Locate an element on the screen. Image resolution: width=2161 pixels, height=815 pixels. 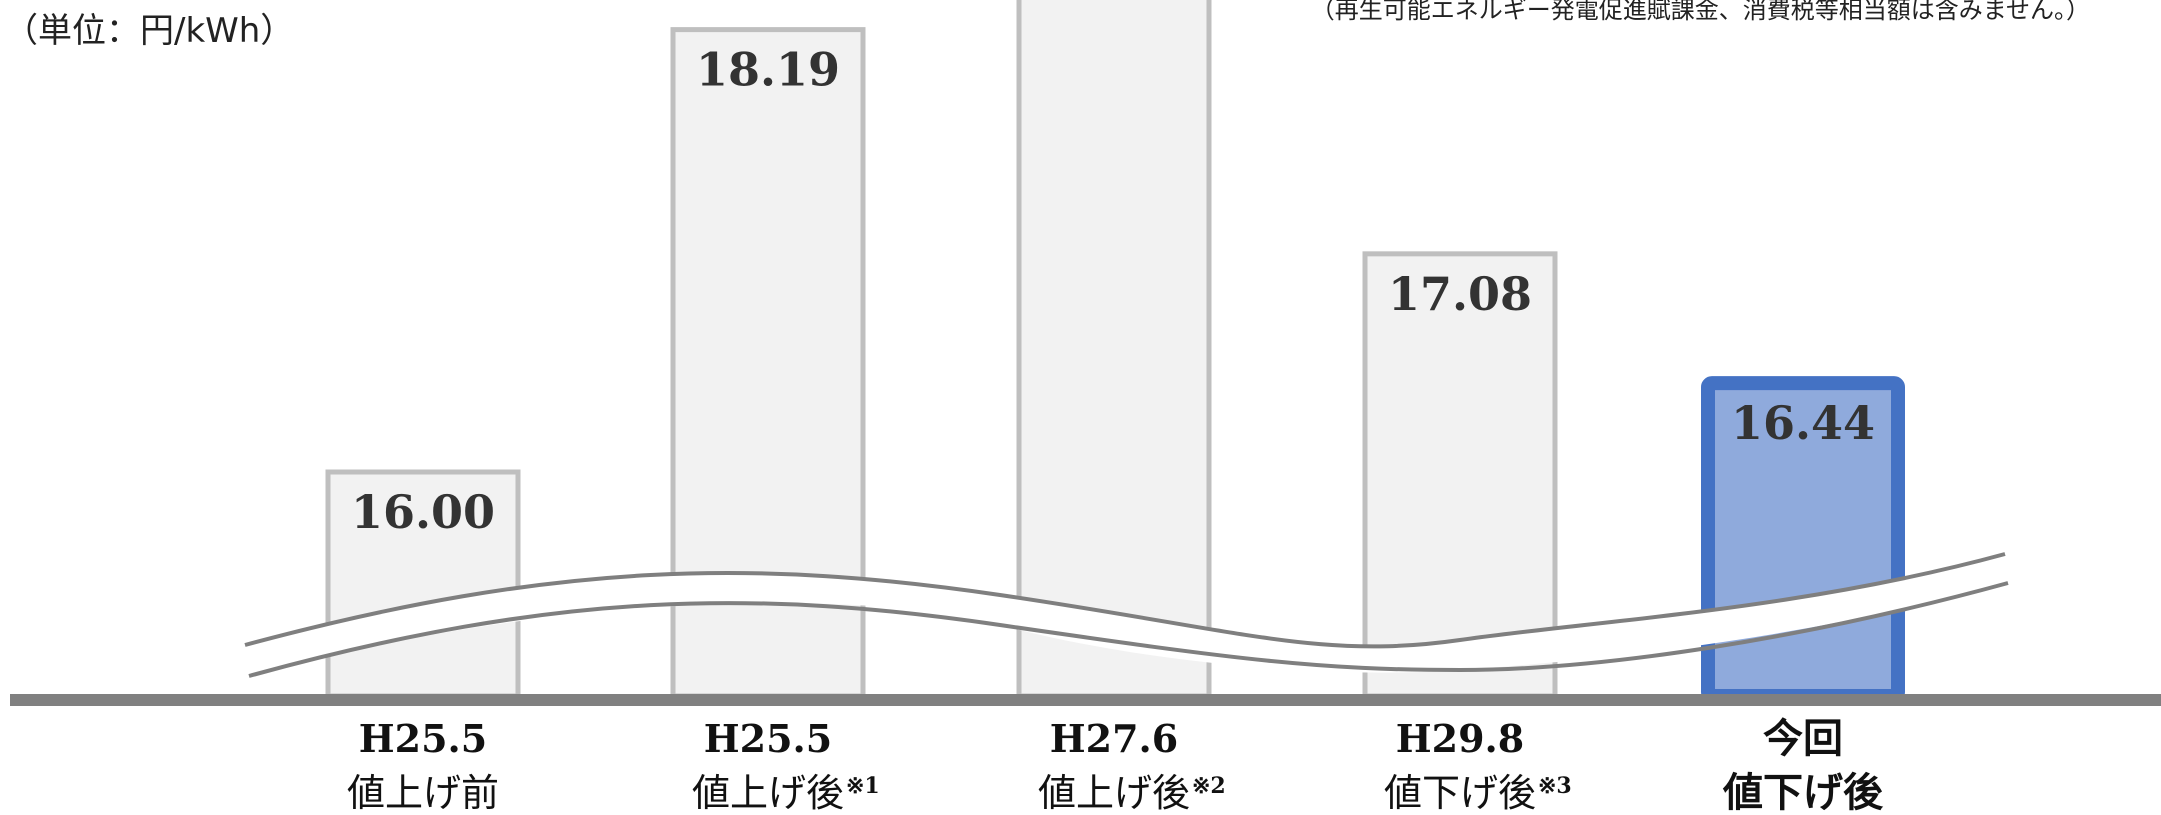
unit-label: （単位：円/kWh） is located at coordinates (149, 31).